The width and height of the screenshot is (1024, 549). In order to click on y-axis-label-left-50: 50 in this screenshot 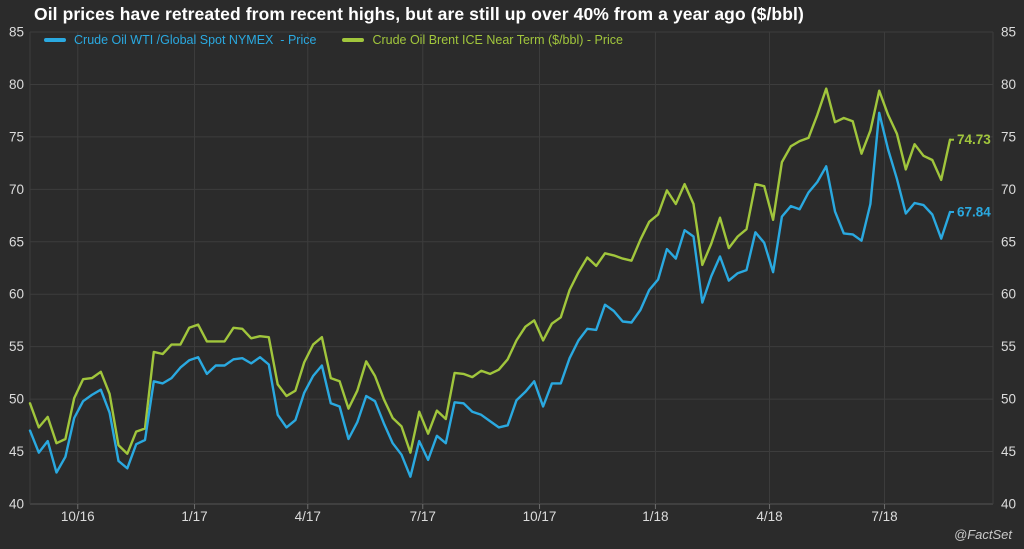, I will do `click(16, 399)`.